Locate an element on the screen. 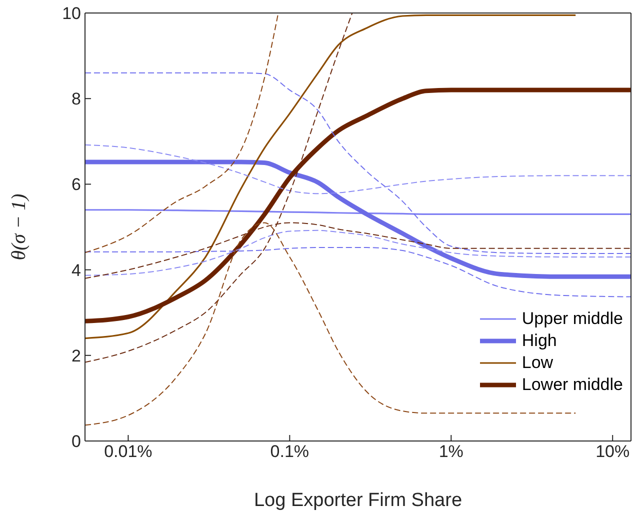 The image size is (633, 514). legend-label: Low is located at coordinates (538, 363).